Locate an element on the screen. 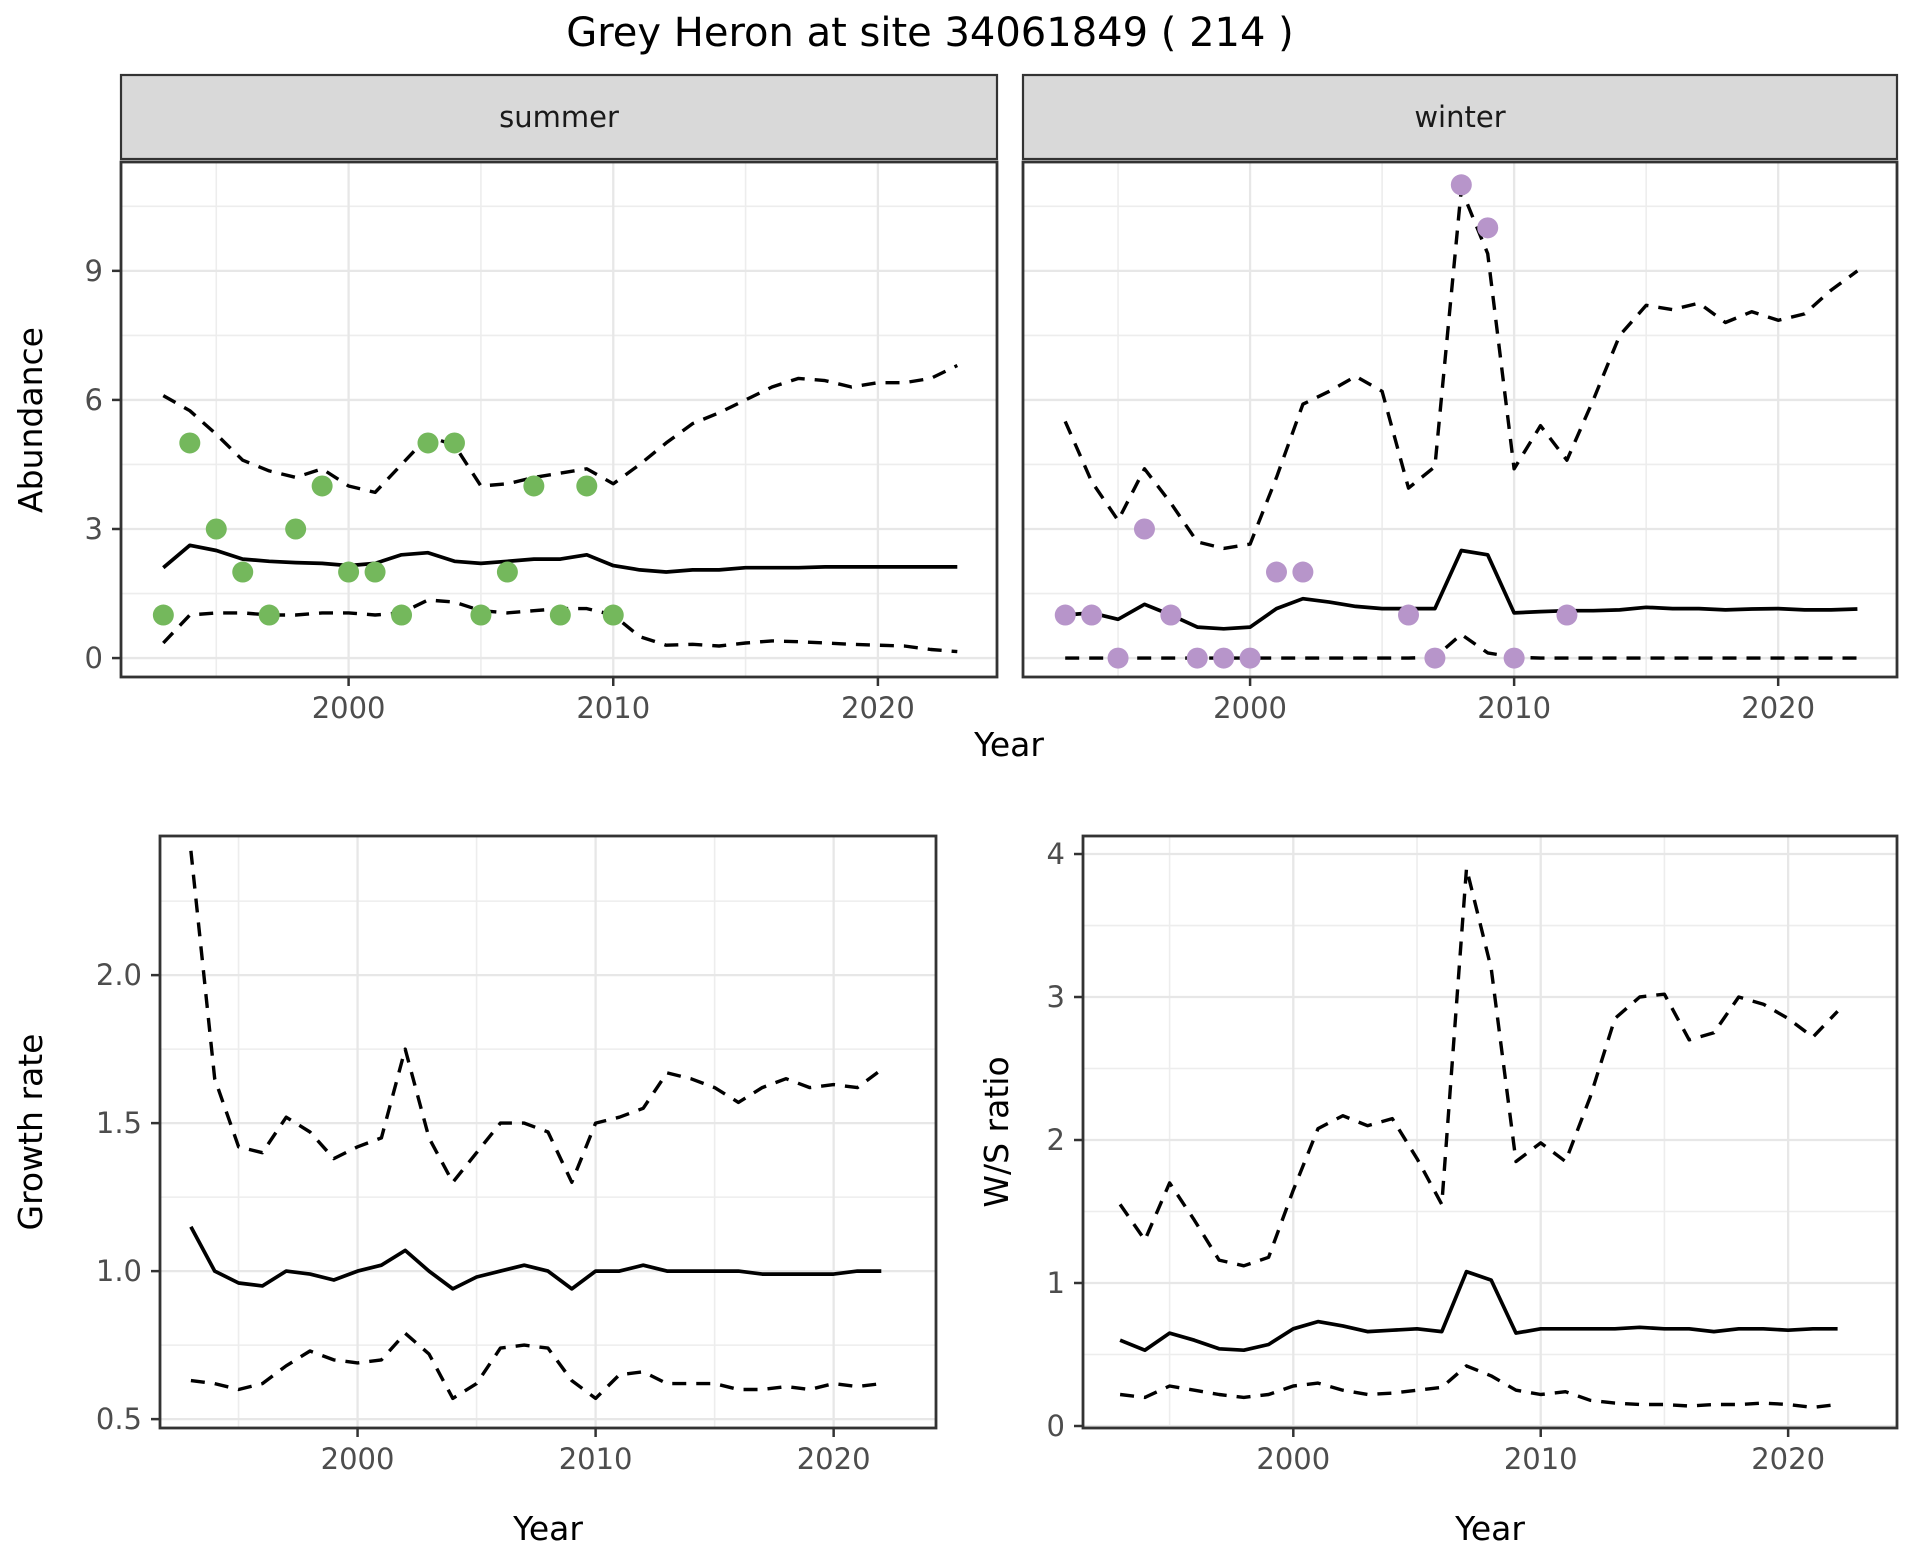  facet-strip-label: winter is located at coordinates (1459, 117).